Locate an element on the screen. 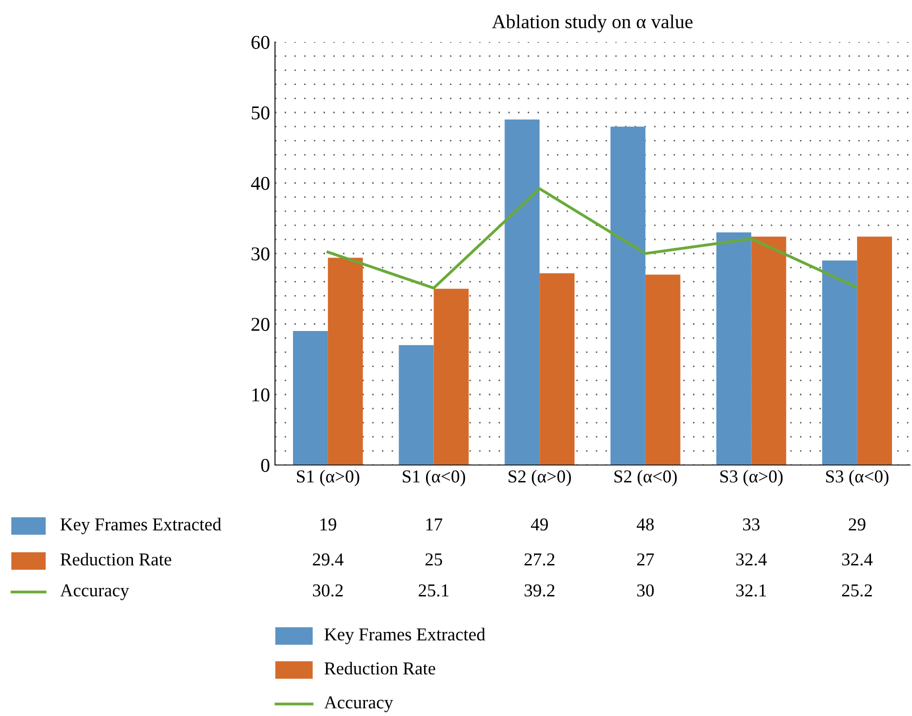  data-label: 25 is located at coordinates (434, 559).